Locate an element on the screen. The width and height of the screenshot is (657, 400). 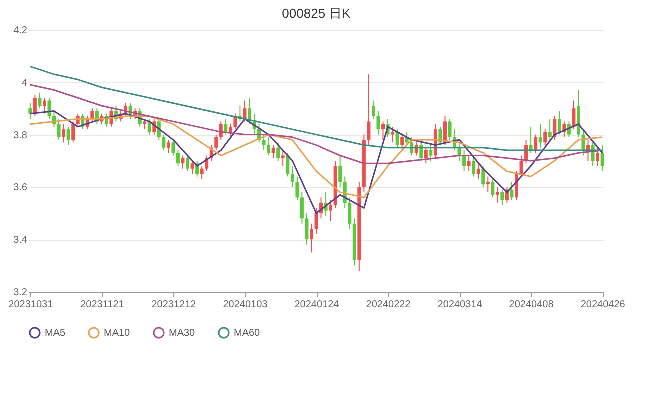
y-tick-label: 3.6 is located at coordinates (21, 188).